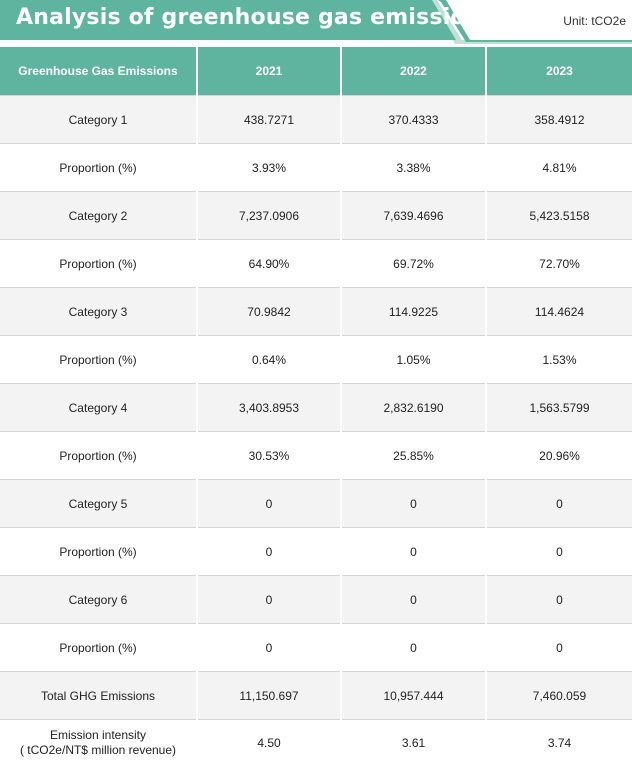 The width and height of the screenshot is (632, 766). Describe the element at coordinates (413, 743) in the screenshot. I see `table-cell: 3.61` at that location.